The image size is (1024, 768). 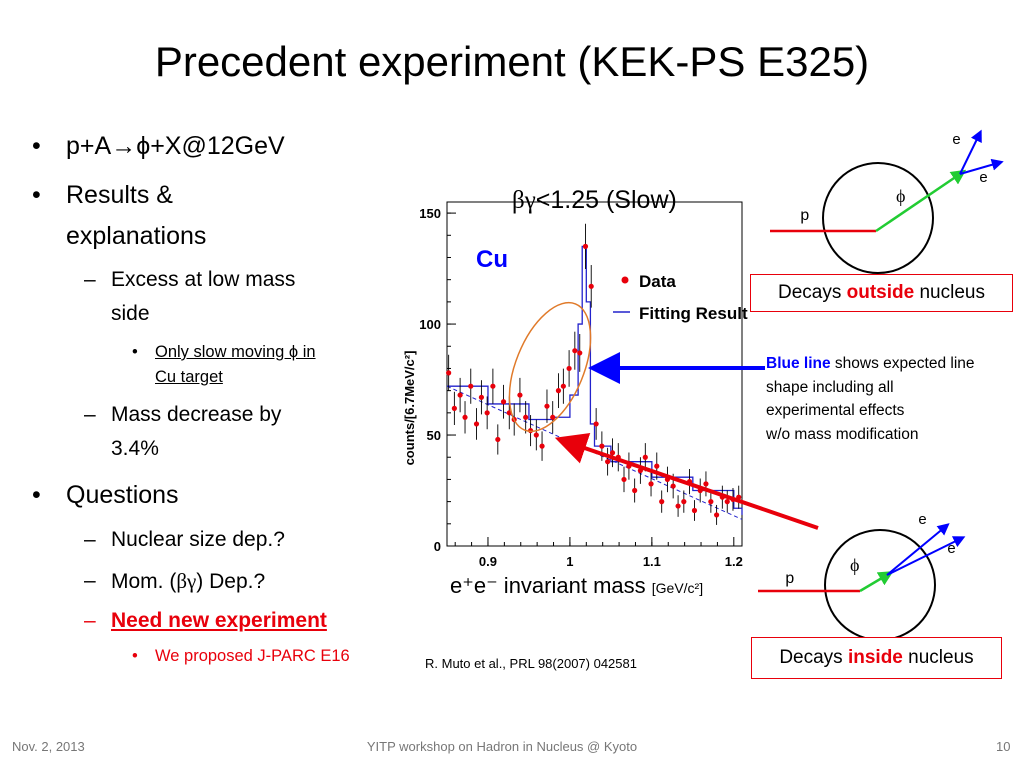 What do you see at coordinates (686, 481) in the screenshot?
I see `red-pointer-arrow` at bounding box center [686, 481].